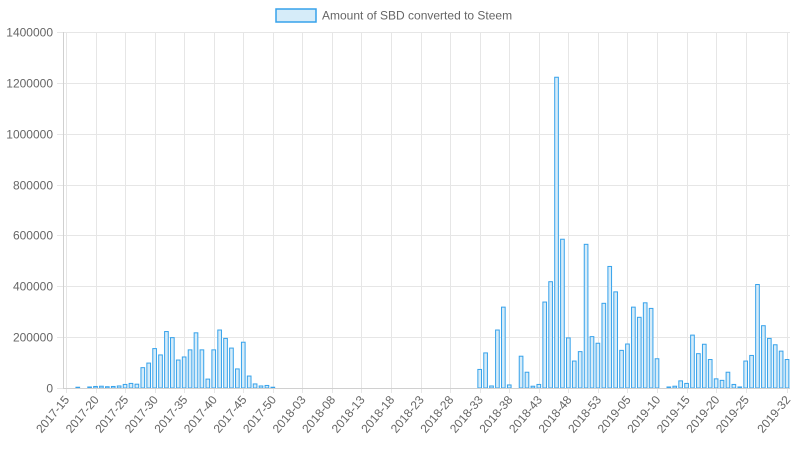  I want to click on legend-swatch, so click(296, 15).